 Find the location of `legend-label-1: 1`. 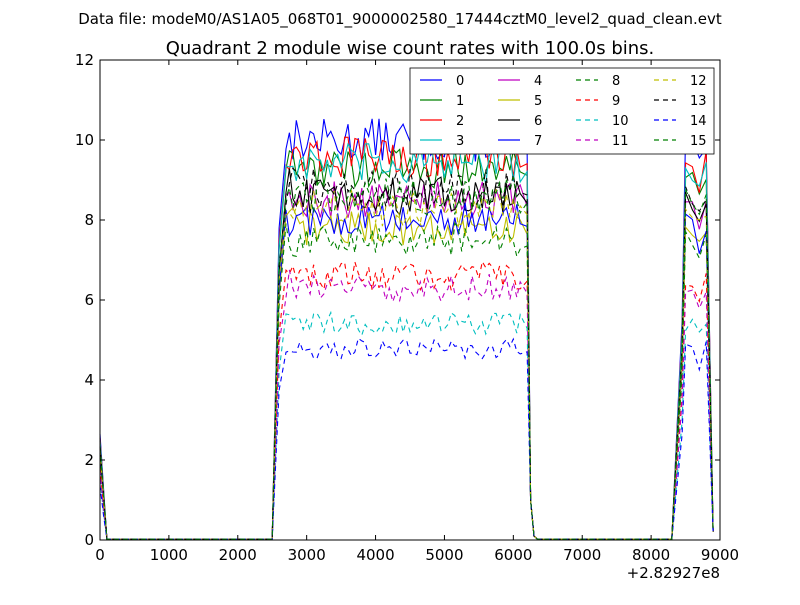

legend-label-1: 1 is located at coordinates (460, 101).